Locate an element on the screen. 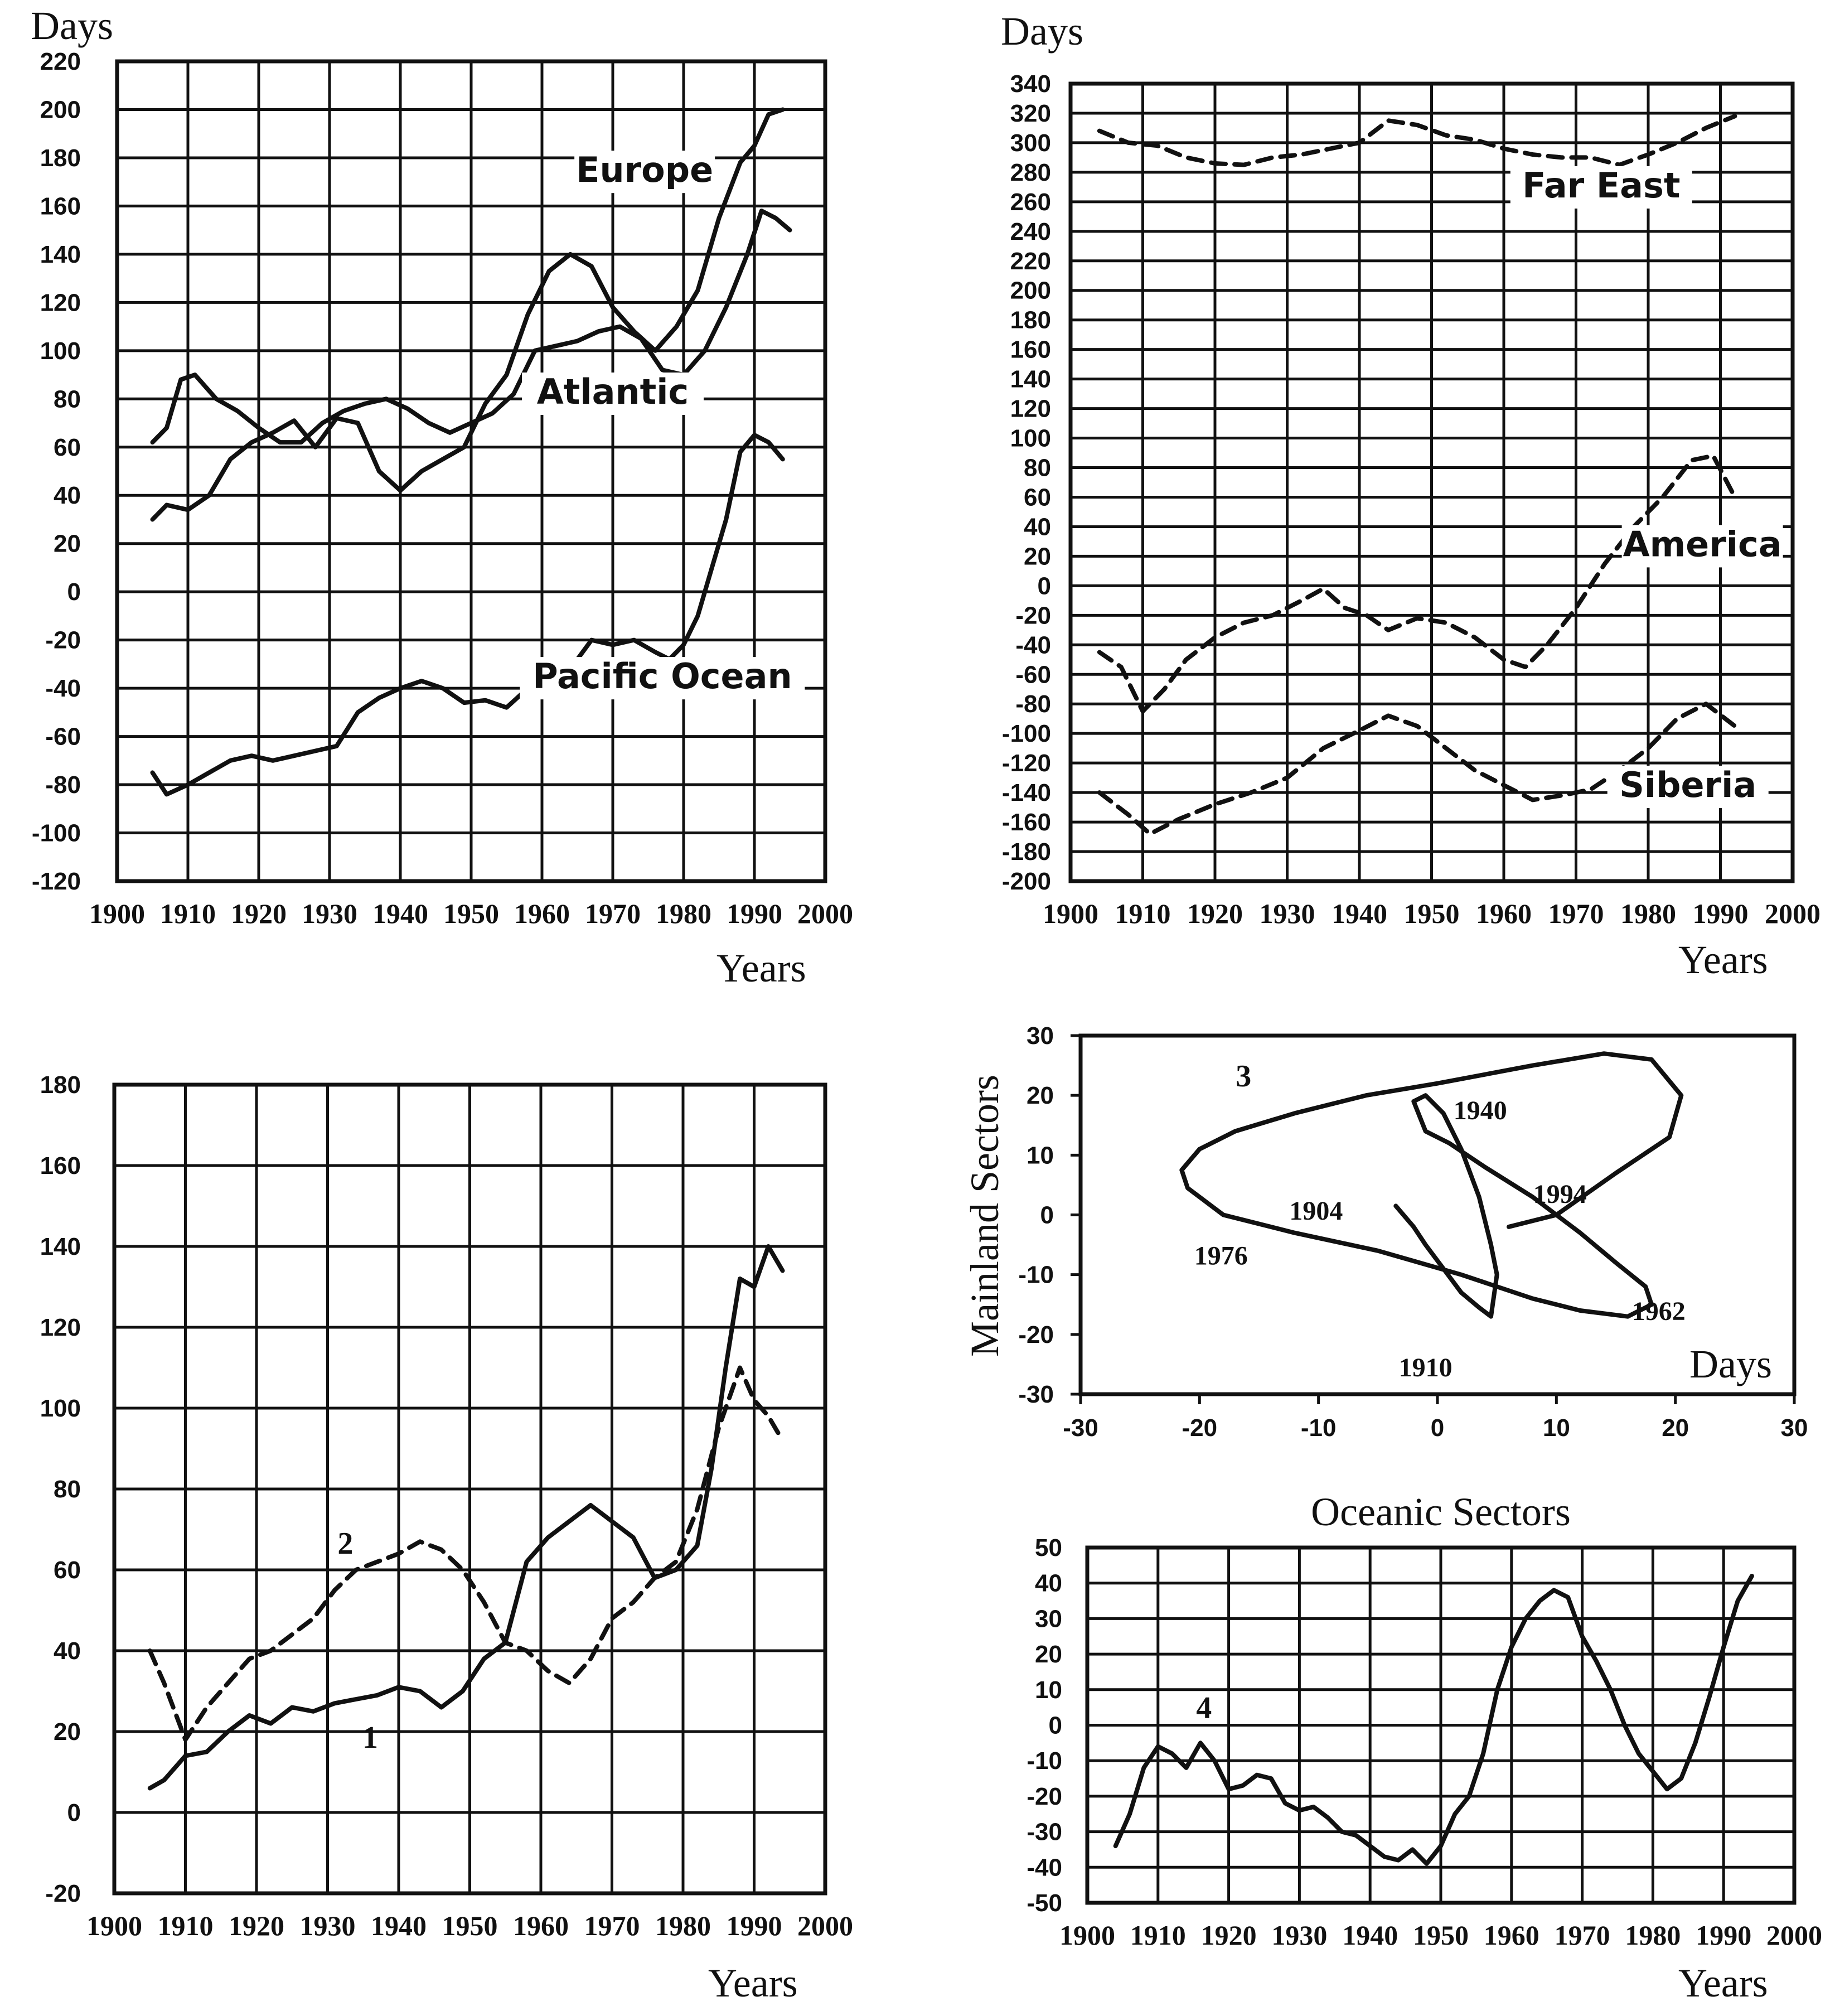  y-tick-label: -20 is located at coordinates (1044, 1796).